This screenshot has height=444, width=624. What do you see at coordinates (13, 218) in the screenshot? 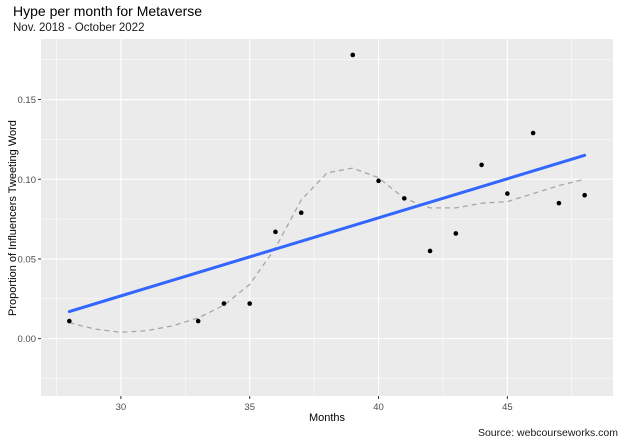
I see `y-axis-title: Proportion of Influencers Tweeting Word` at bounding box center [13, 218].